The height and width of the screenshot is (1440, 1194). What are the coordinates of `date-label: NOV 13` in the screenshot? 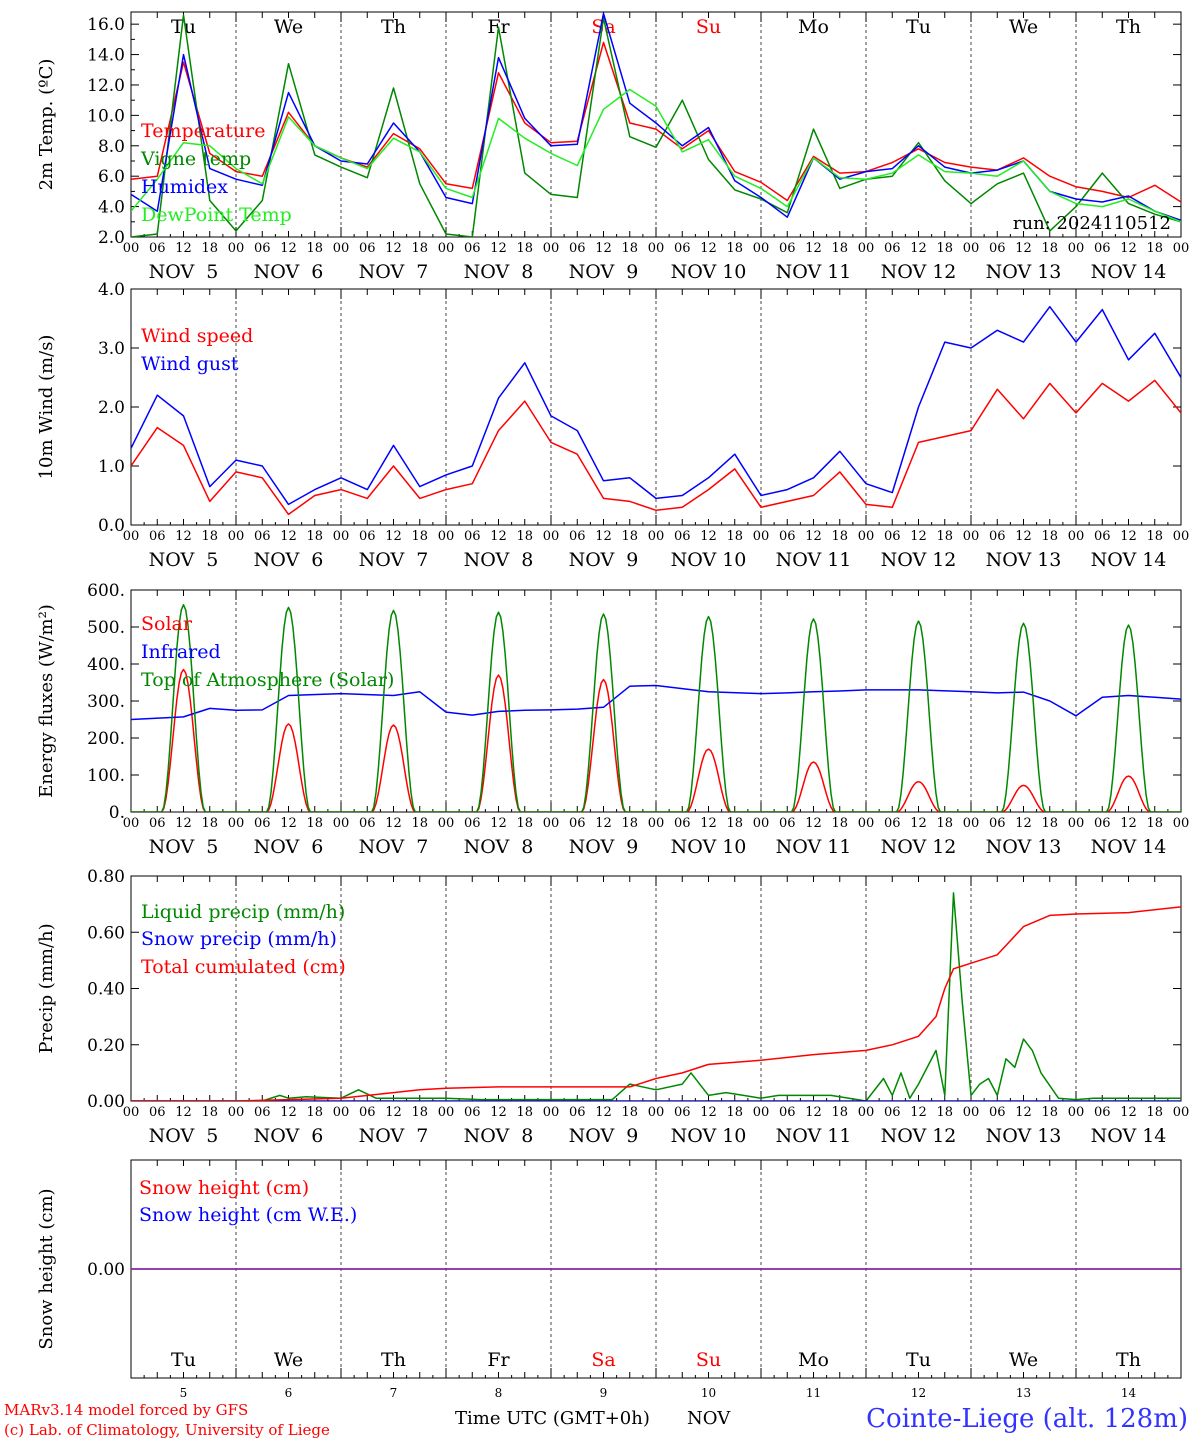 It's located at (1024, 560).